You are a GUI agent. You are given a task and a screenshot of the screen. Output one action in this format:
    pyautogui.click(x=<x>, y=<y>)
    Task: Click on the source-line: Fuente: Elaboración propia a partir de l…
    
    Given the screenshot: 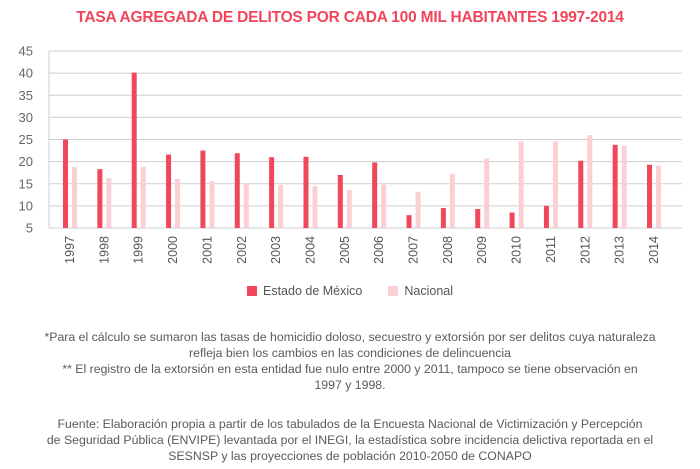 What is the action you would take?
    pyautogui.click(x=350, y=424)
    